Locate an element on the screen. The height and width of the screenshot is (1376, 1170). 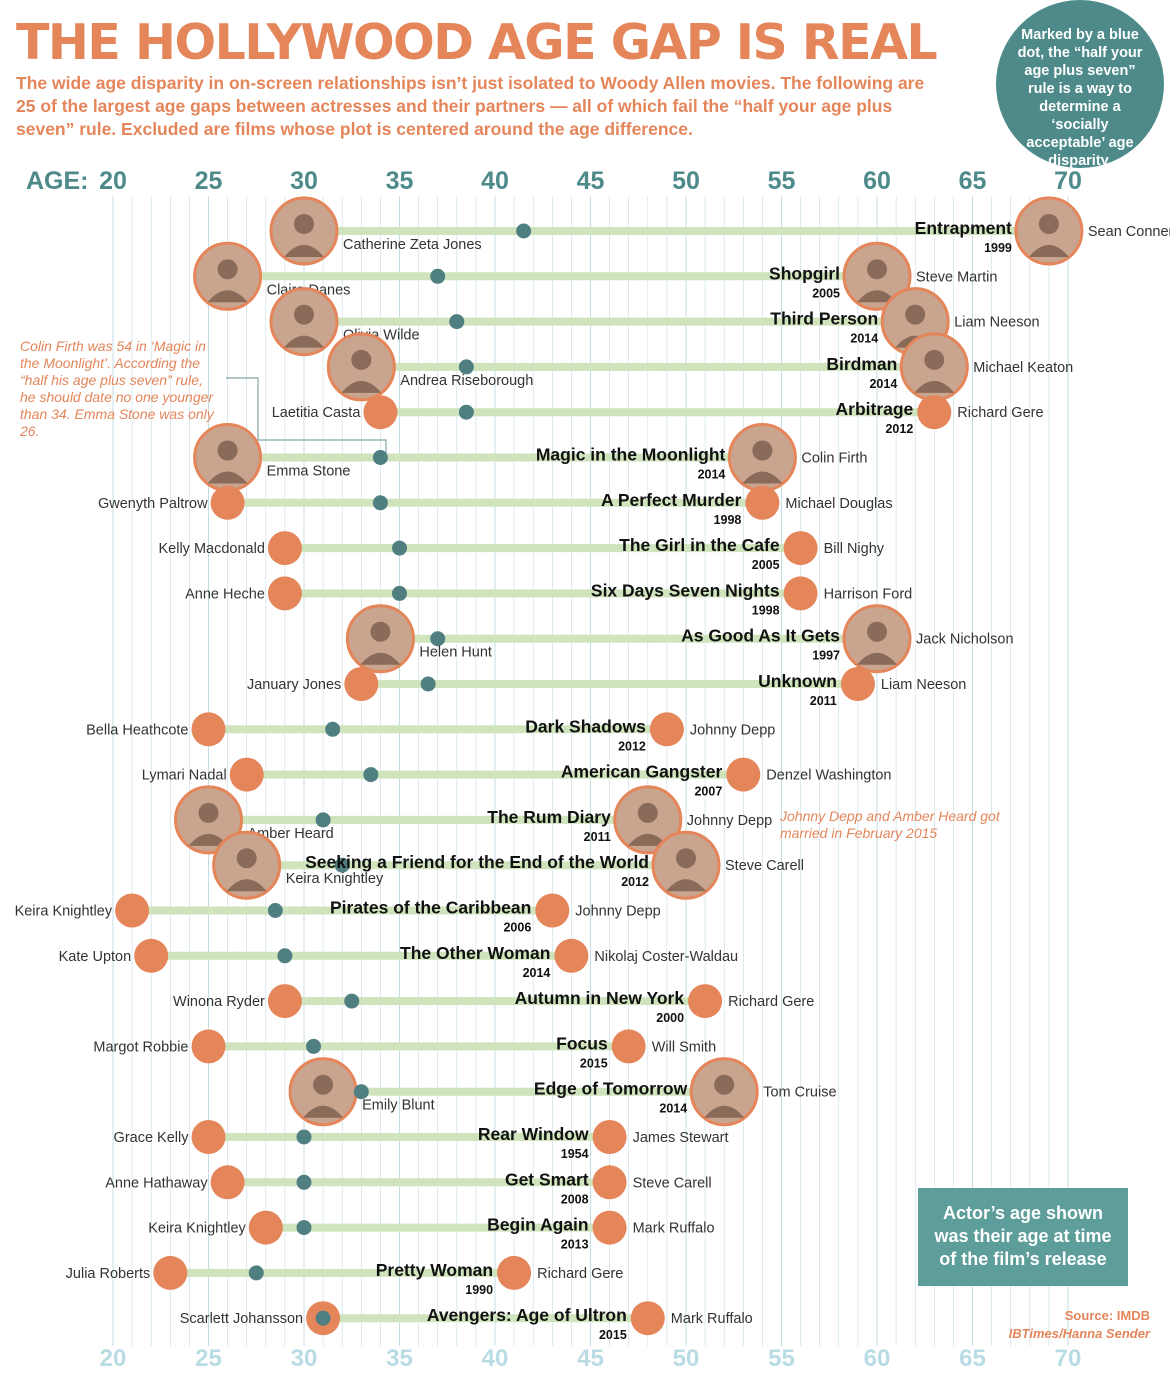
tick-label-bottom: 65 is located at coordinates (972, 1358).